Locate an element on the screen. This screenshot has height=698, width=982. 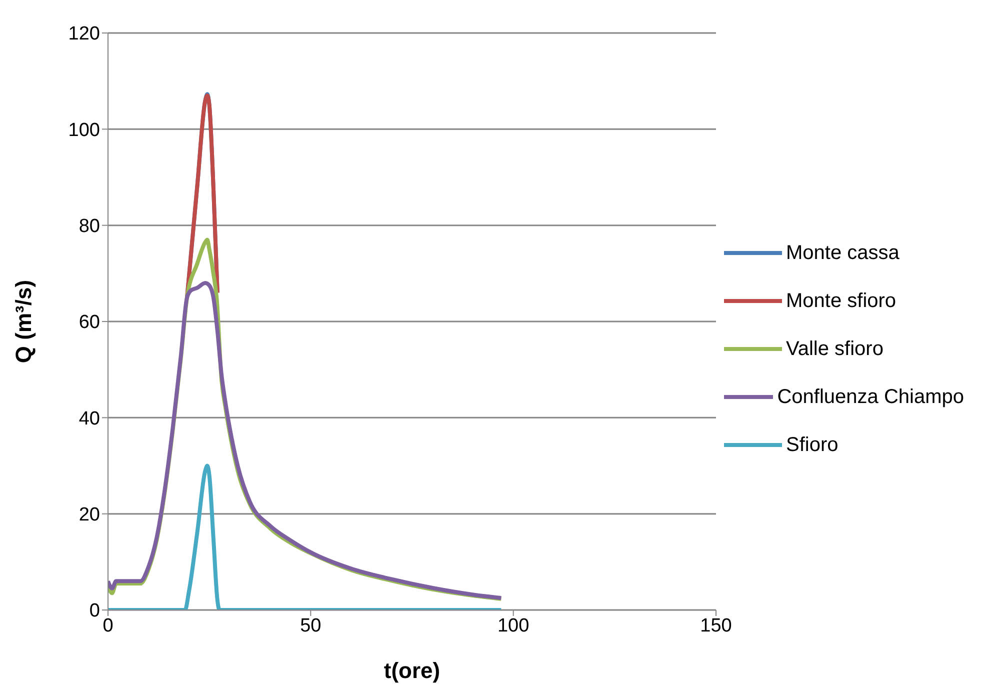
y-tick-label: 40 is located at coordinates (89, 419).